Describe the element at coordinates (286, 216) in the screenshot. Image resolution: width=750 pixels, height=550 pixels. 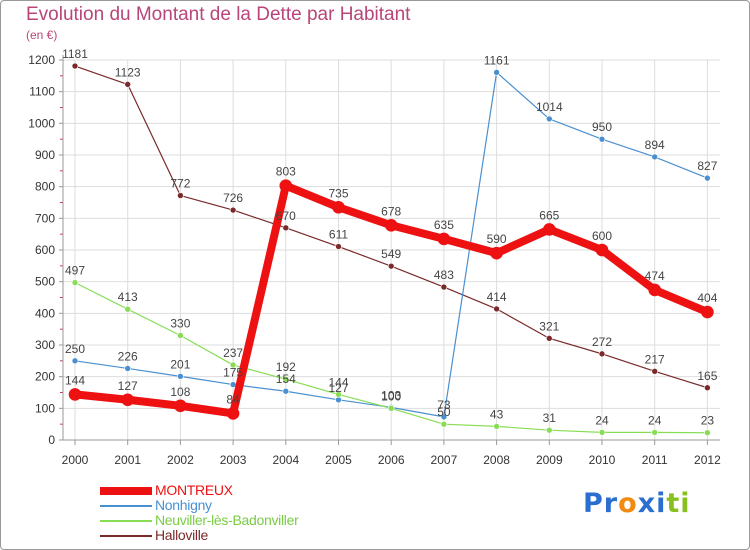
I see `data-label-halloville: 670` at that location.